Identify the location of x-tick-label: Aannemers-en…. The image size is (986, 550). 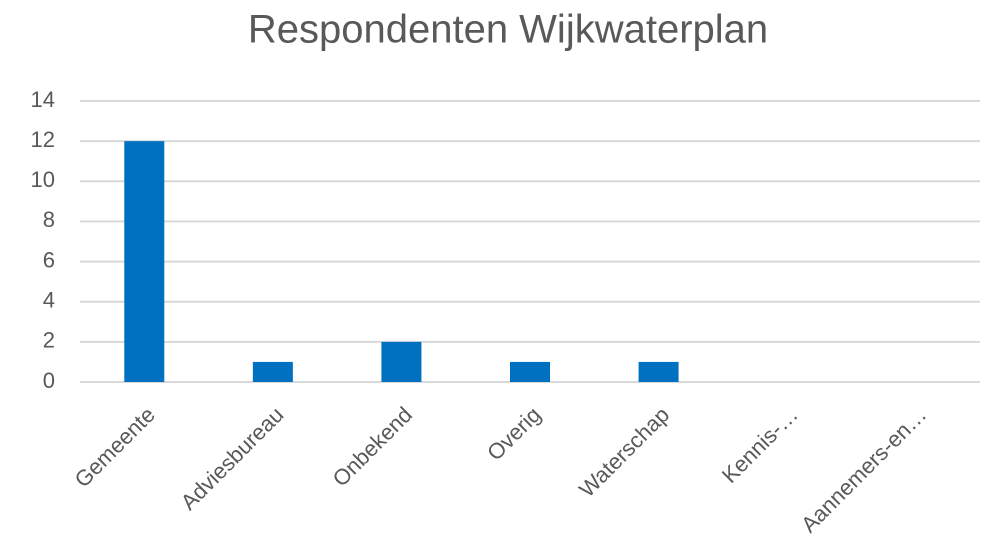
(863, 469).